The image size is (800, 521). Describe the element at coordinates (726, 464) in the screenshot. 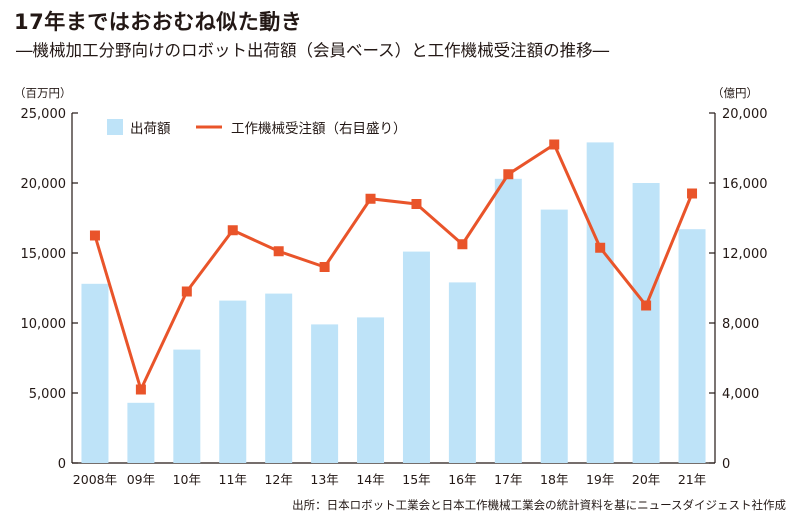

I see `right-tick-label: 0` at that location.